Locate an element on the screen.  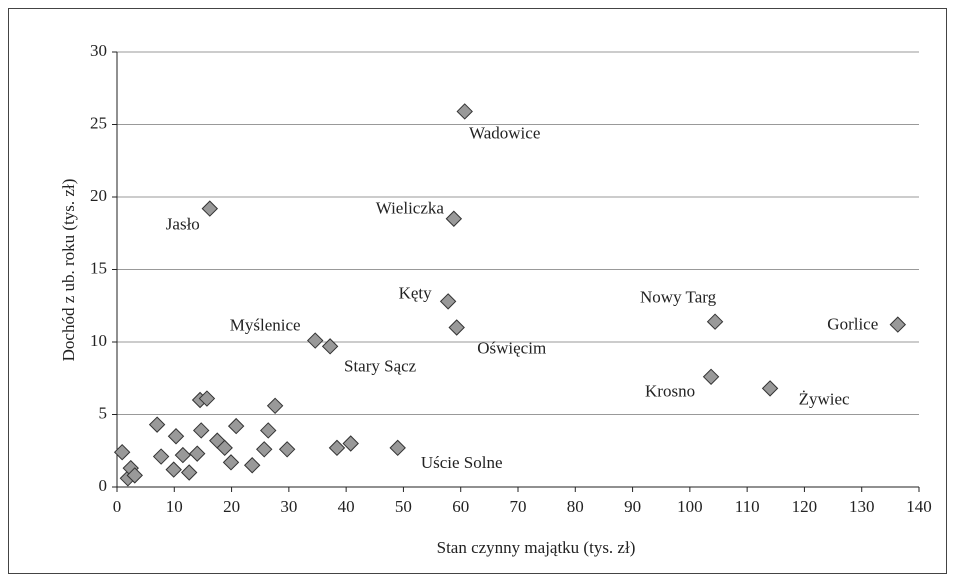
x-tick-label: 70 is located at coordinates (518, 506).